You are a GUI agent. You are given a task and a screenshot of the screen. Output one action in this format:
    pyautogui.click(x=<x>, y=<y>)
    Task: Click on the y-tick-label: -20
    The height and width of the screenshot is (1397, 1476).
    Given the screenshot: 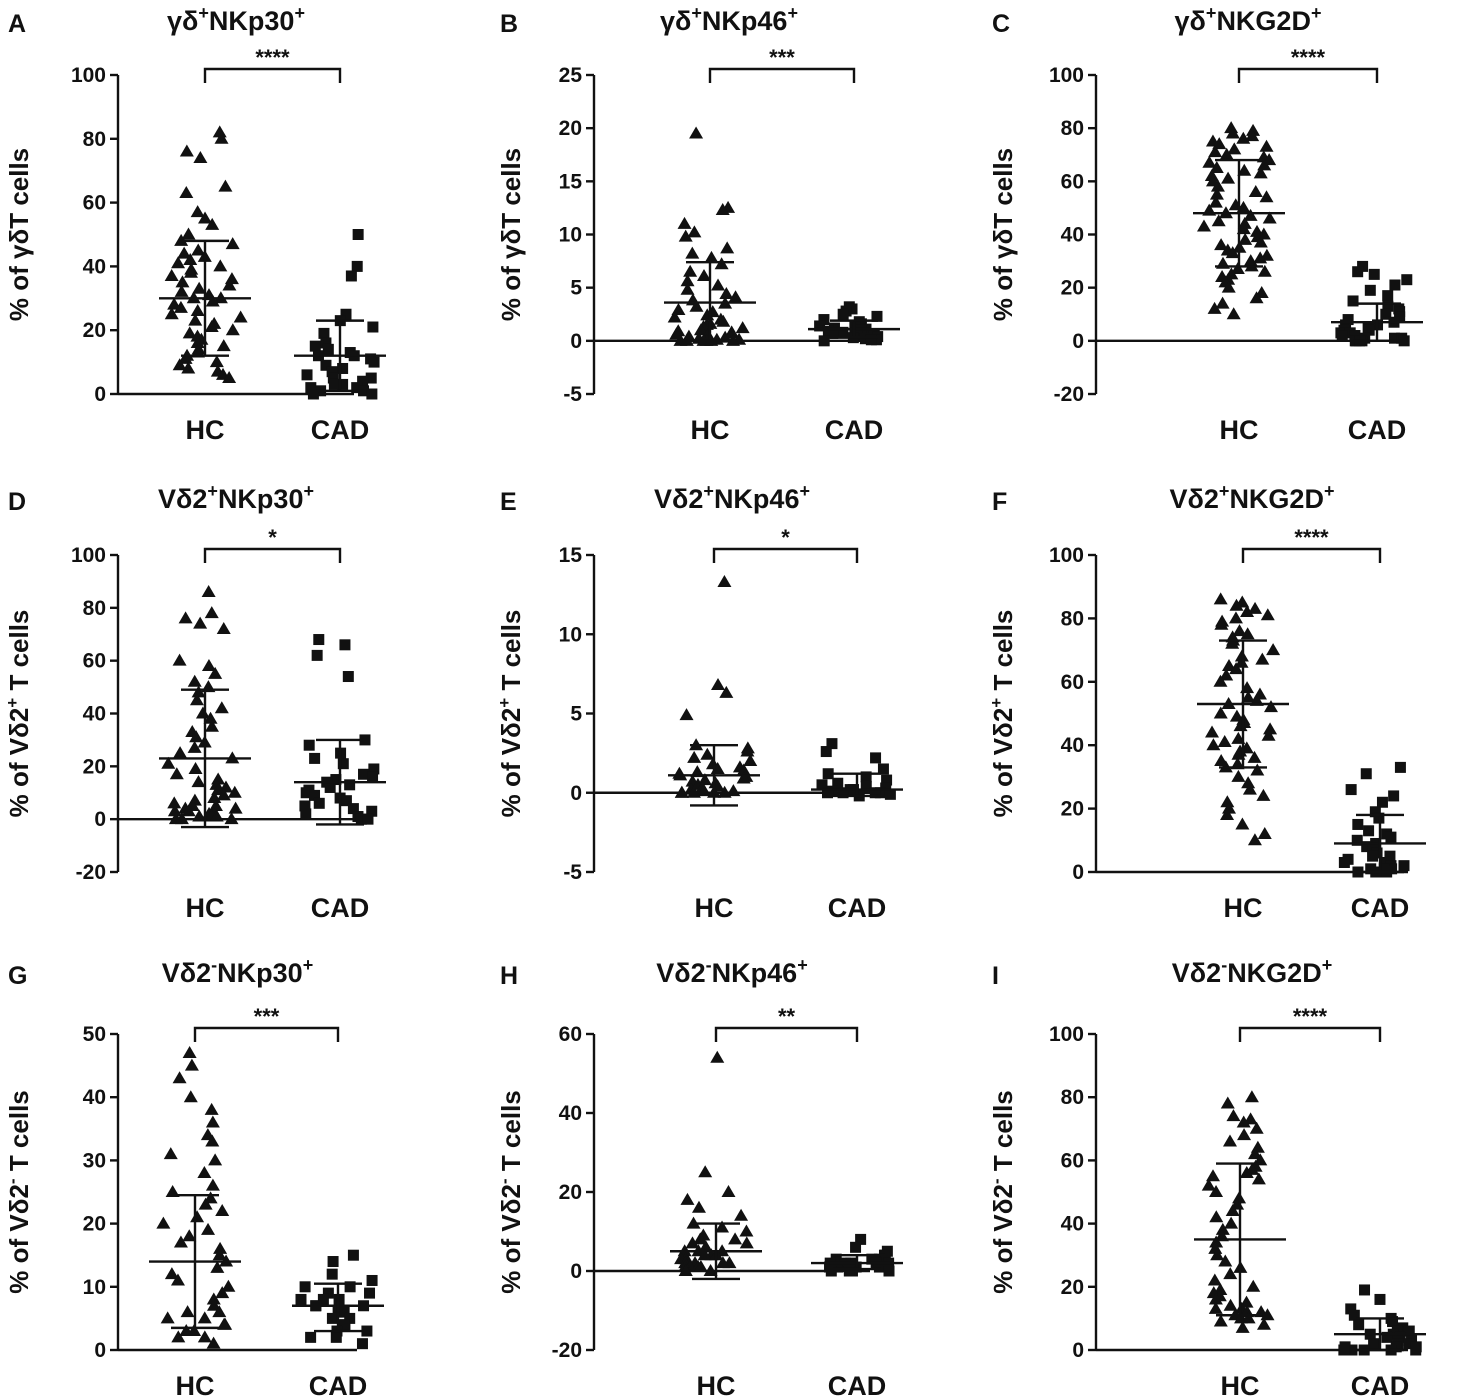 What is the action you would take?
    pyautogui.click(x=91, y=872)
    